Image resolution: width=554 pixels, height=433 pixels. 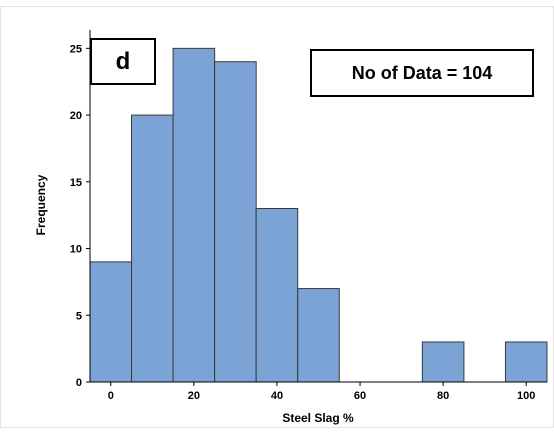 I want to click on y-tick-label: 20, so click(x=76, y=116).